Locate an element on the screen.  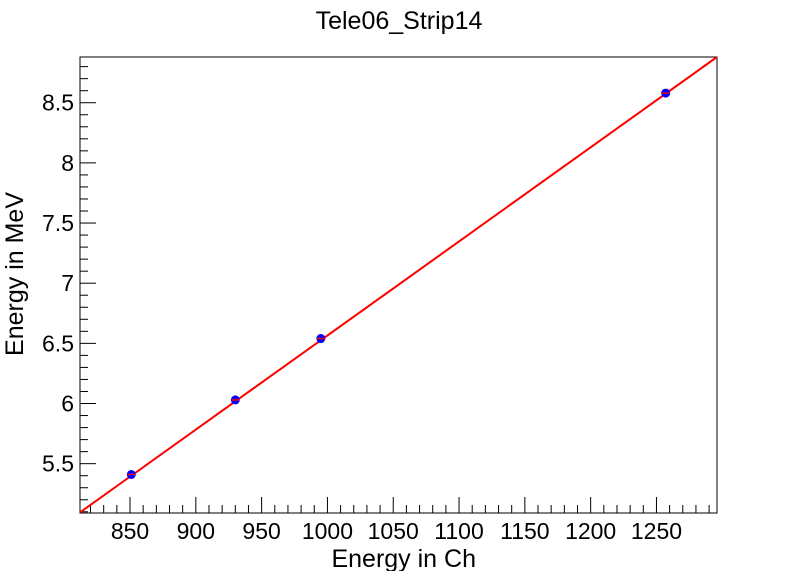
y-tick-label: 6.5 is located at coordinates (58, 343).